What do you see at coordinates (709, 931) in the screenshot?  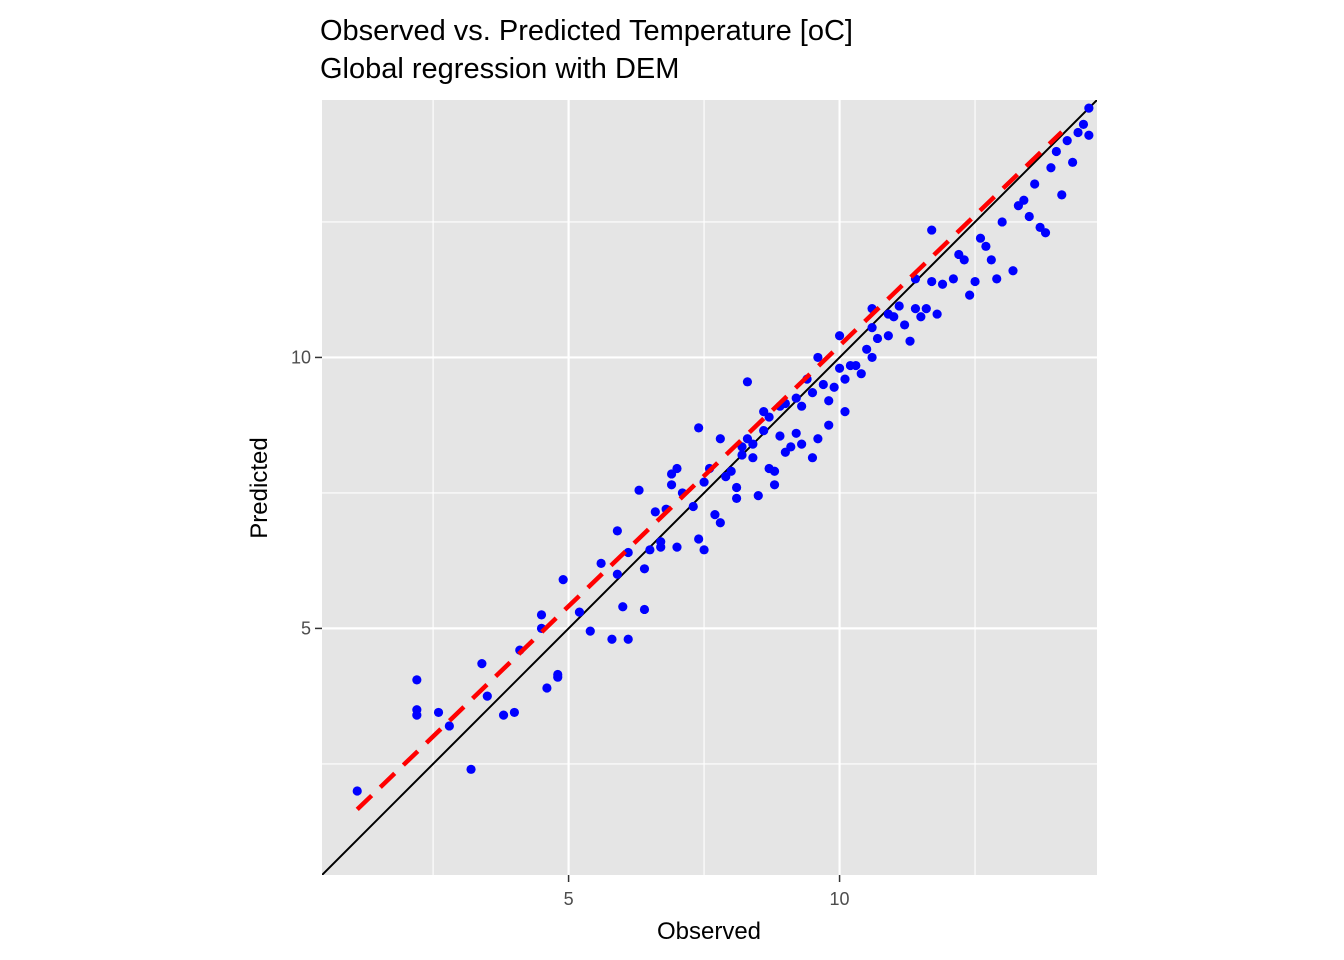 I see `x-axis-title: Observed` at bounding box center [709, 931].